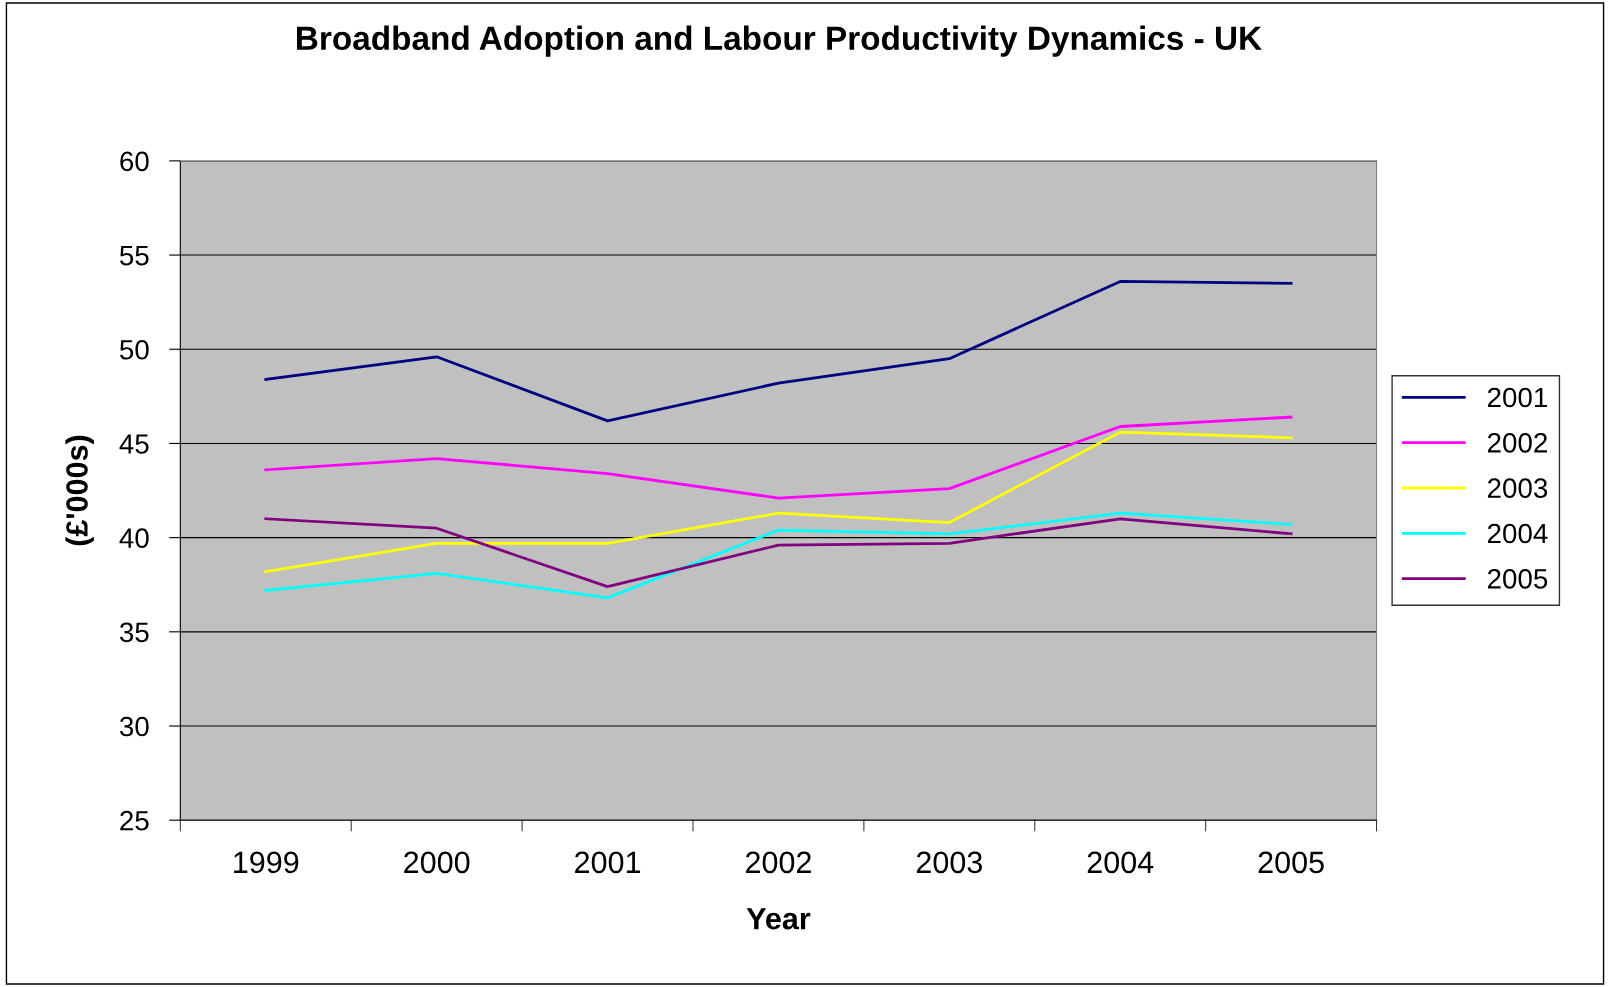  What do you see at coordinates (437, 862) in the screenshot?
I see `x-tick-label: 2000` at bounding box center [437, 862].